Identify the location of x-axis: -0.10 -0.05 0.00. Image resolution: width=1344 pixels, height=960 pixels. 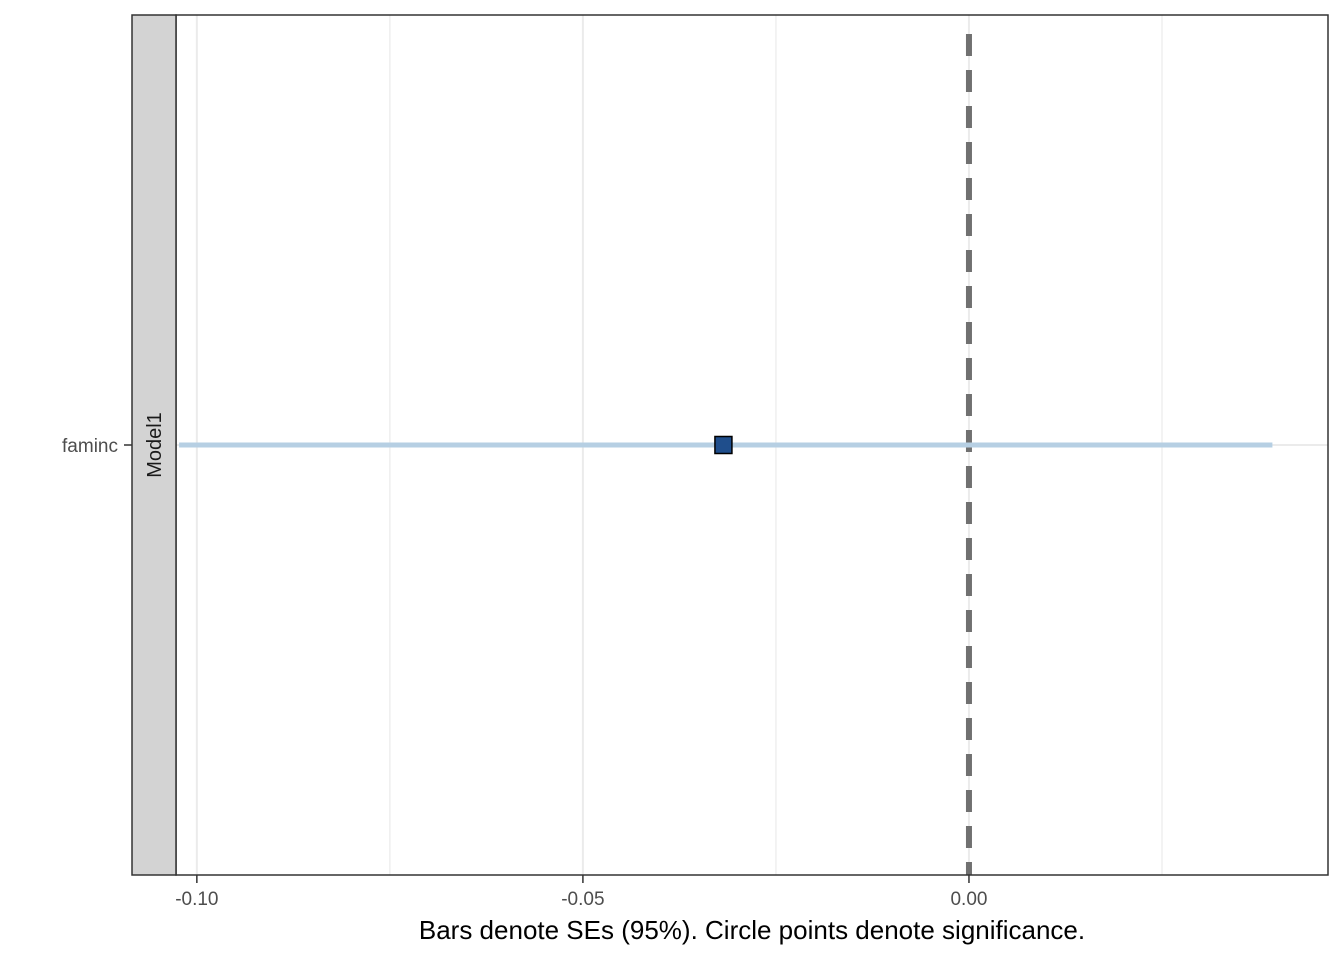
(581, 892).